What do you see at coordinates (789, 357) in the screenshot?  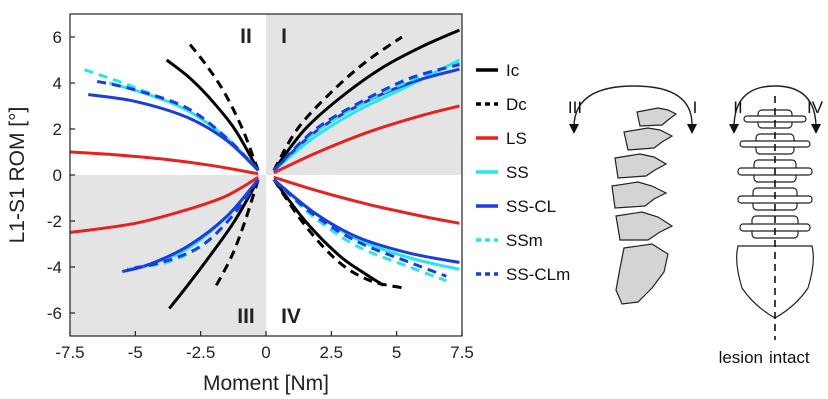 I see `label-intact: intact` at bounding box center [789, 357].